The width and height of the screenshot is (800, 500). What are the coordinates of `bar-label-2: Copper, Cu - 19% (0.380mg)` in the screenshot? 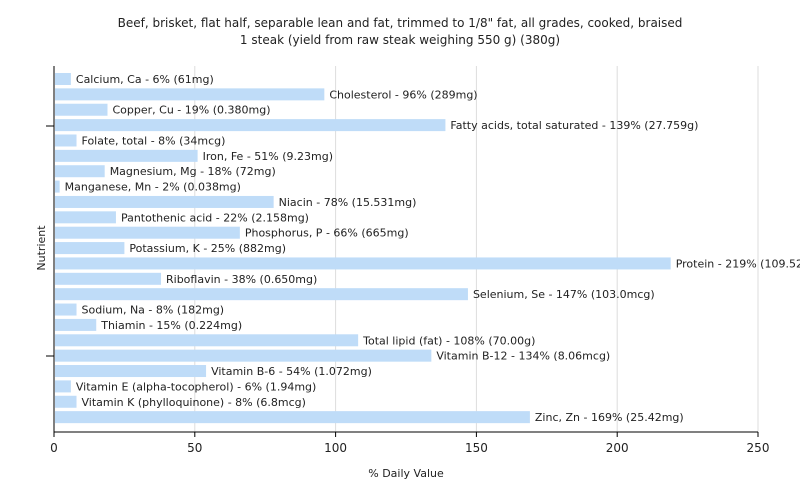 It's located at (192, 110).